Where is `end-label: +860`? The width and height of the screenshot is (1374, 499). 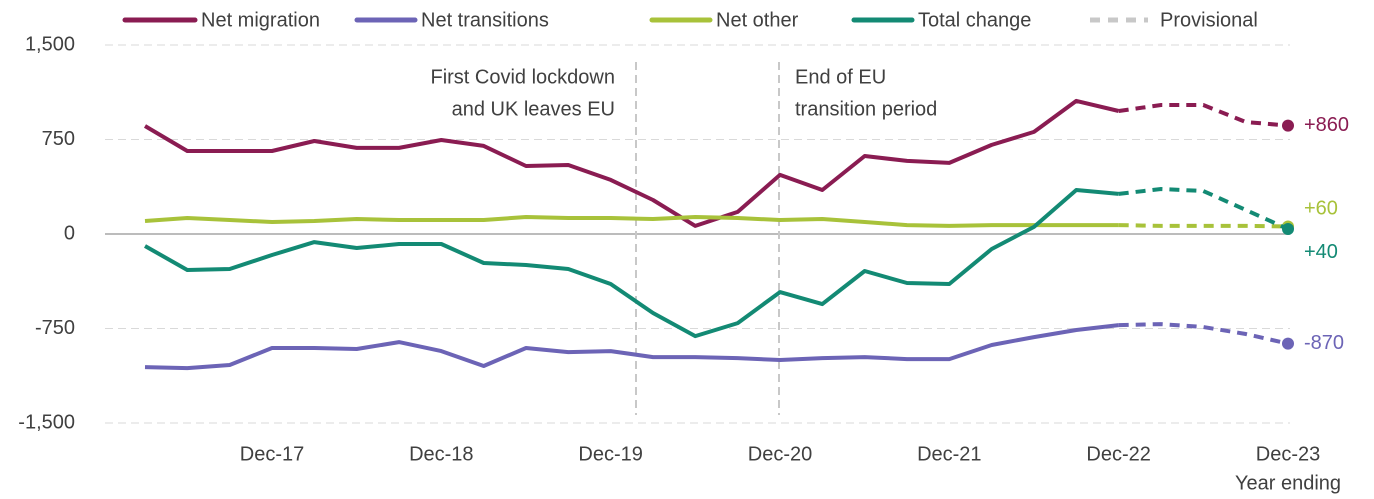 end-label: +860 is located at coordinates (1326, 125).